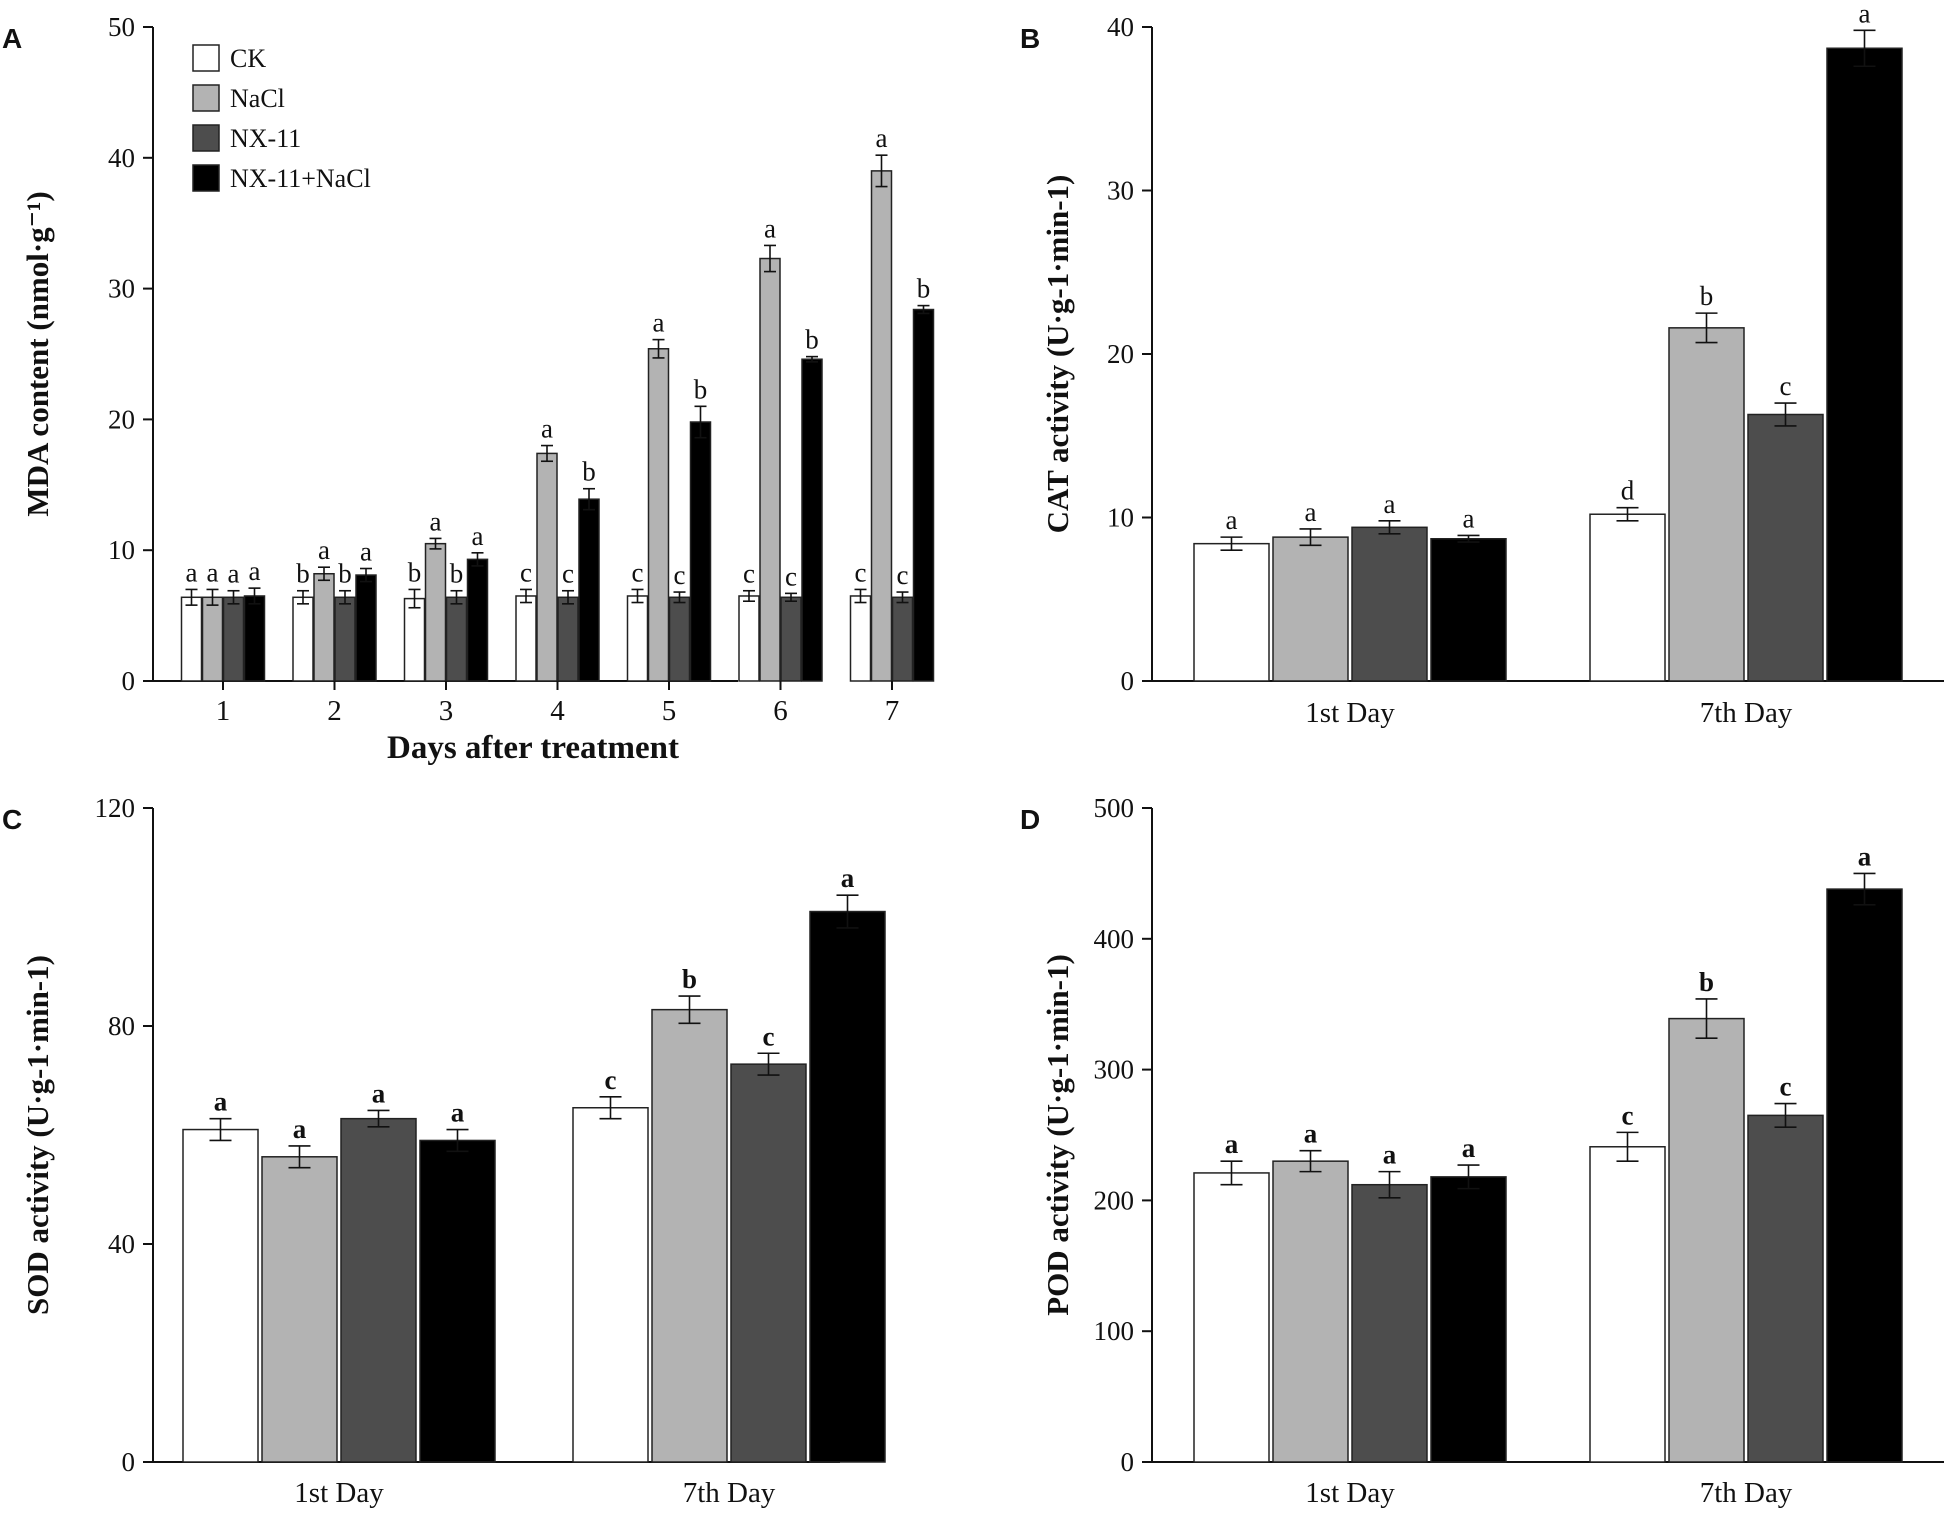 The width and height of the screenshot is (1950, 1515). Describe the element at coordinates (1057, 354) in the screenshot. I see `y-axis-label: CAT activity (U·g-1·min-1)` at that location.